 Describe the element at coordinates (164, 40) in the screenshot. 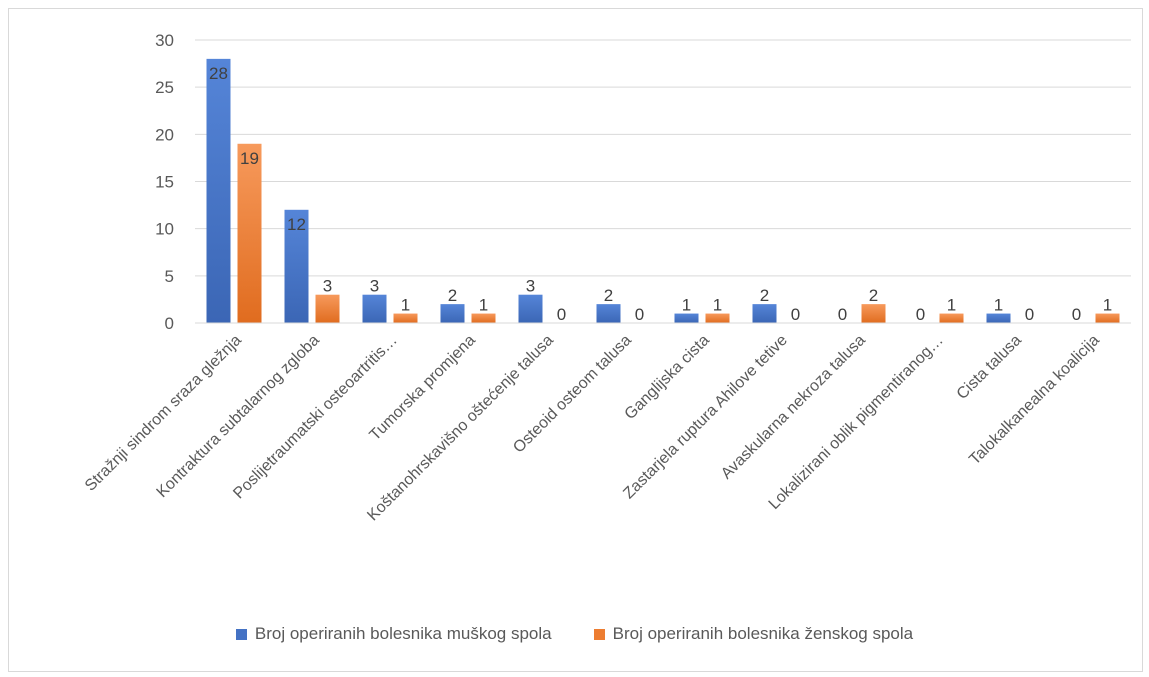

I see `y-tick-label-30: 30` at that location.